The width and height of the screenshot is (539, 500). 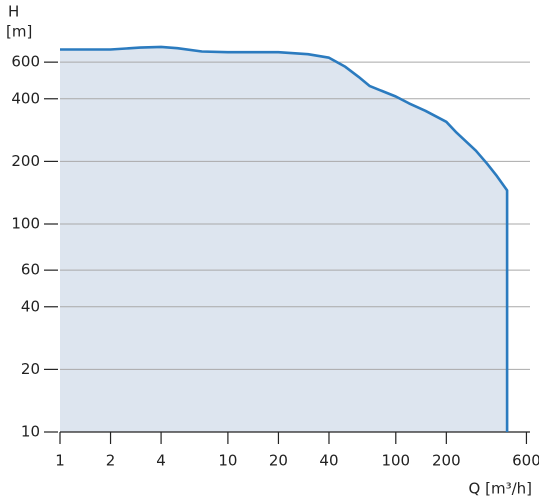 I want to click on x-tick-label: 10, so click(x=227, y=461).